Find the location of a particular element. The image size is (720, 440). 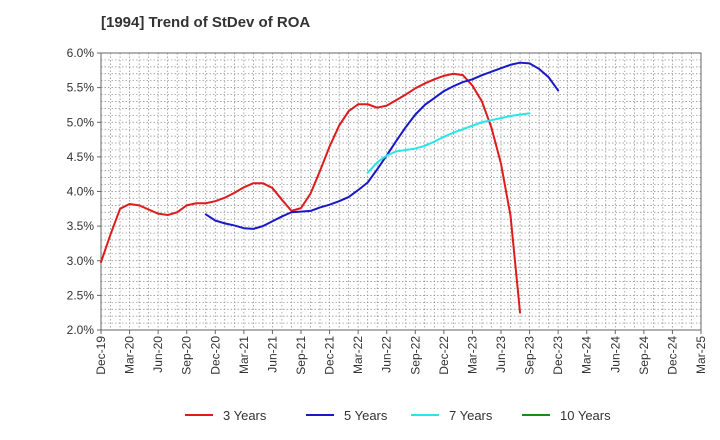

x-tick-label: Jun-22 is located at coordinates (387, 354).